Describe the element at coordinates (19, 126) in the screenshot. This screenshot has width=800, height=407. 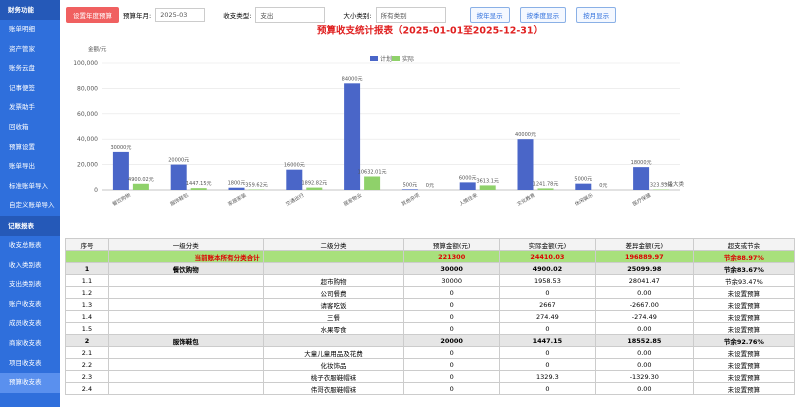
I see `sidebar-item: 回收箱` at that location.